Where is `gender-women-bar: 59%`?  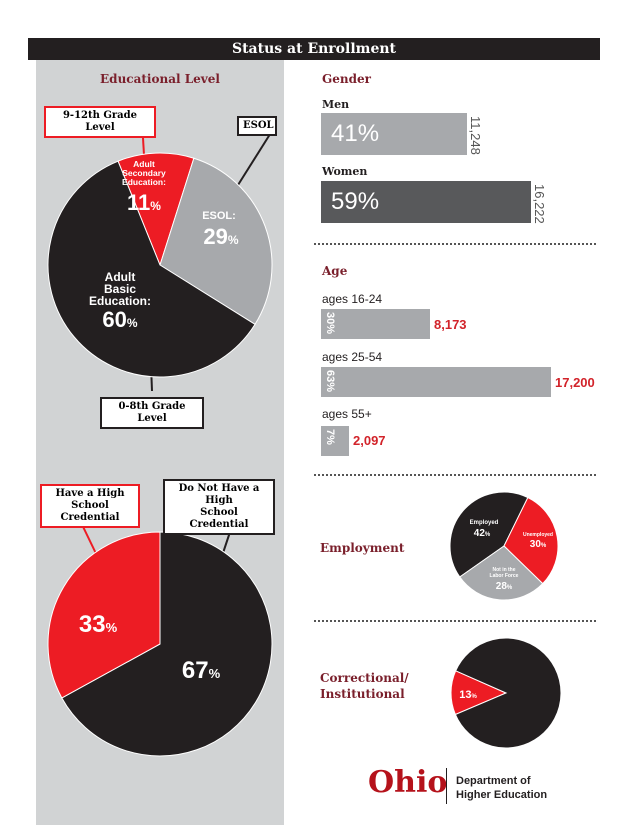
gender-women-bar: 59% is located at coordinates (426, 202).